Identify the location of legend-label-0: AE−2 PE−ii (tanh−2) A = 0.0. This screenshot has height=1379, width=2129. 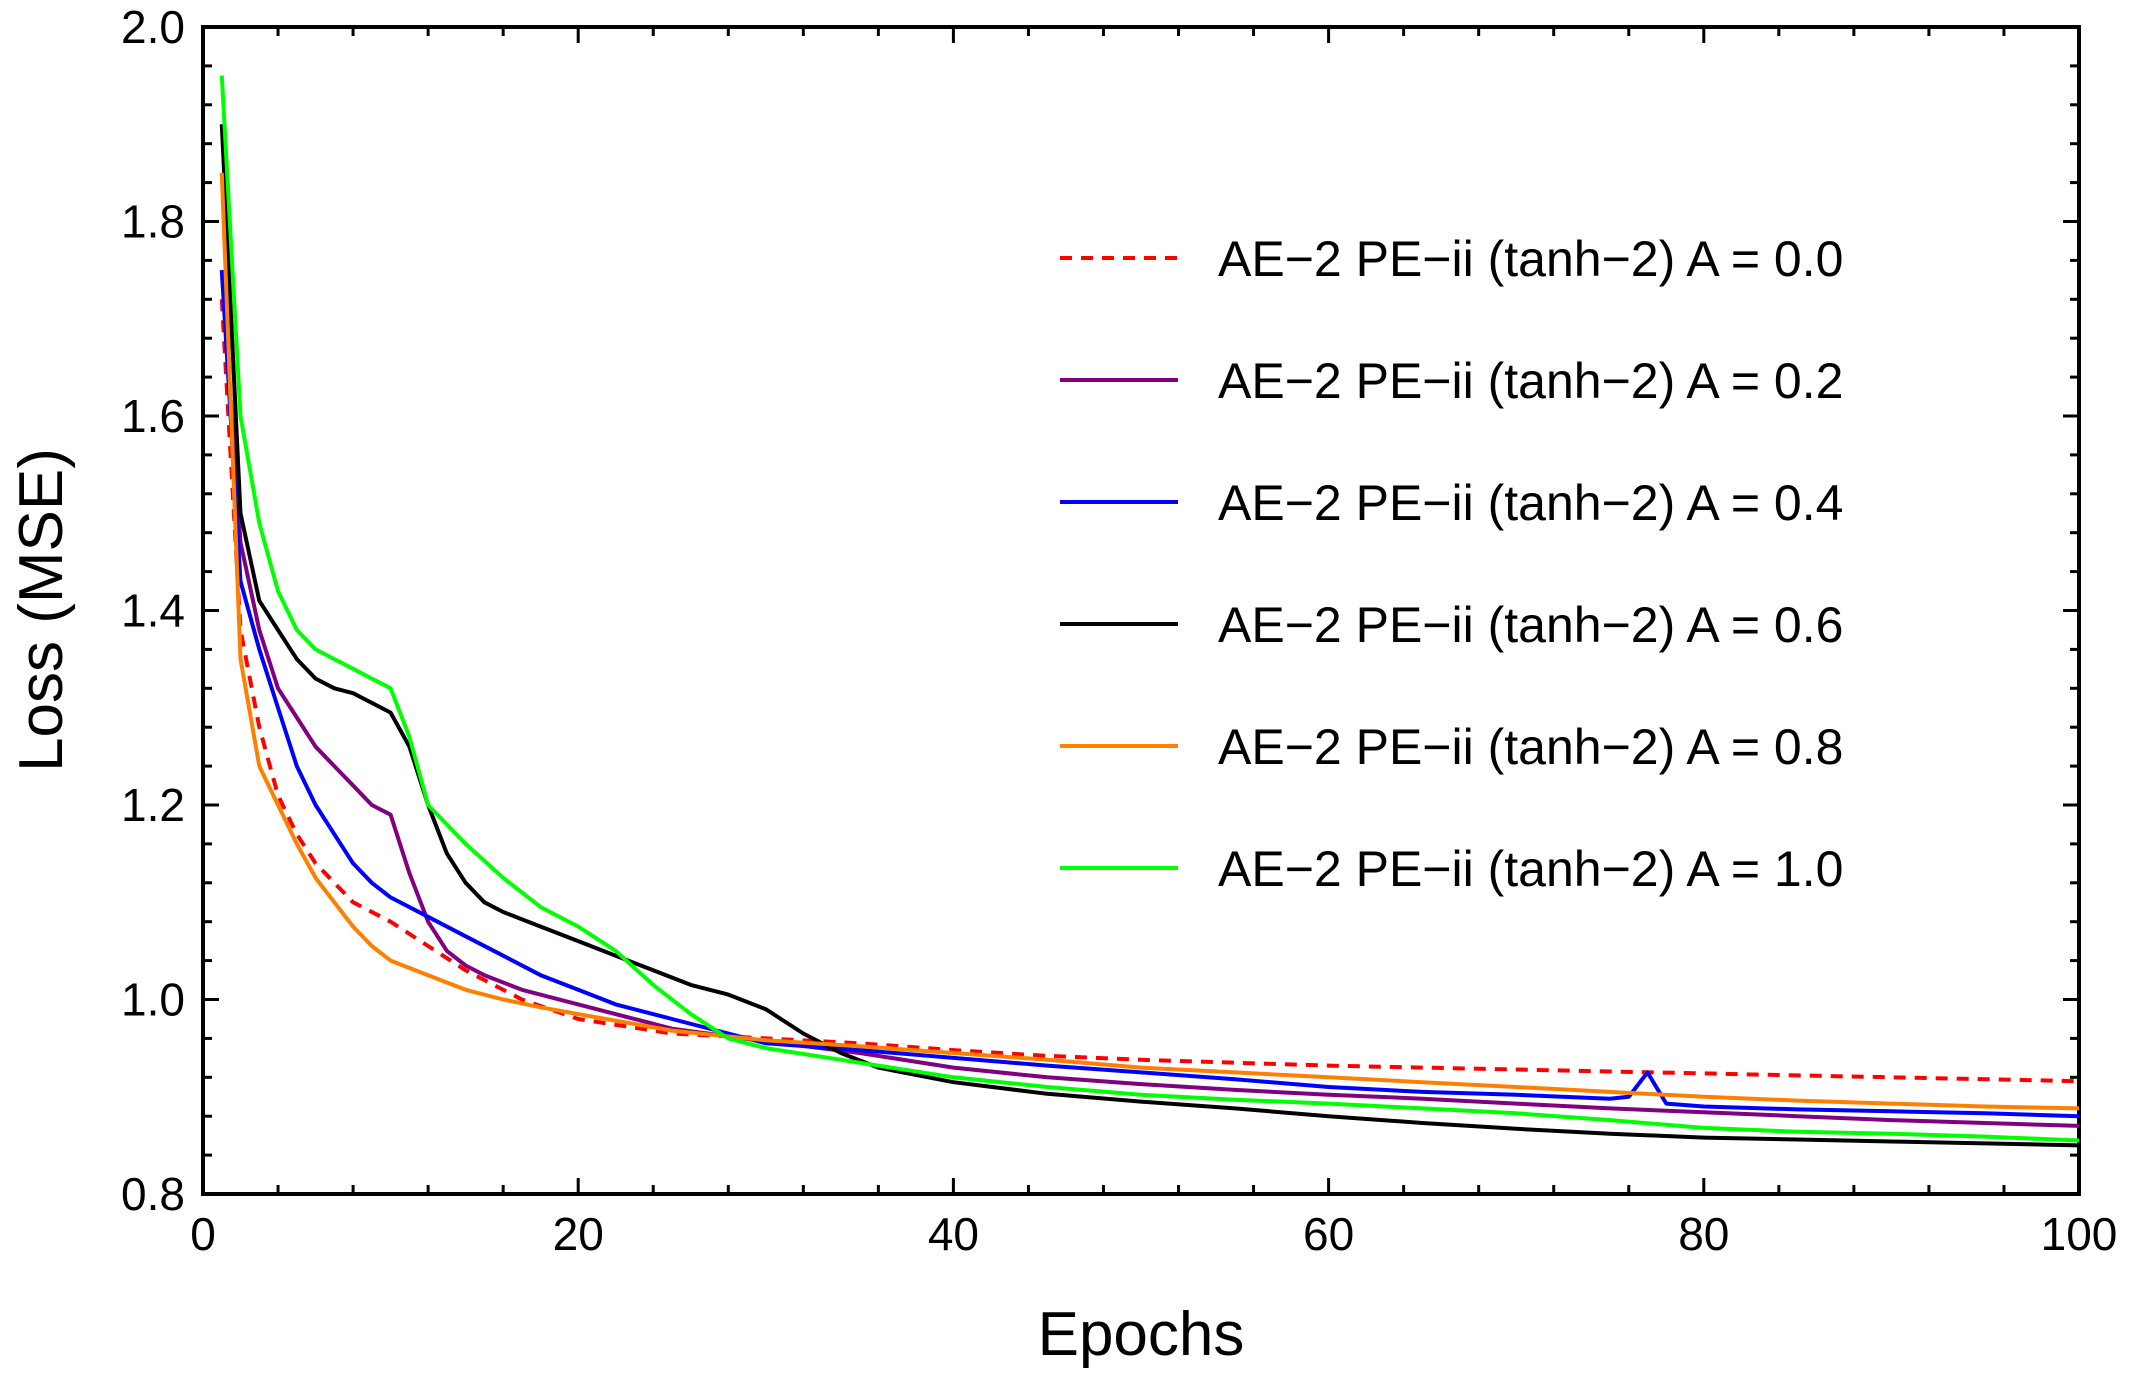
(1530, 259).